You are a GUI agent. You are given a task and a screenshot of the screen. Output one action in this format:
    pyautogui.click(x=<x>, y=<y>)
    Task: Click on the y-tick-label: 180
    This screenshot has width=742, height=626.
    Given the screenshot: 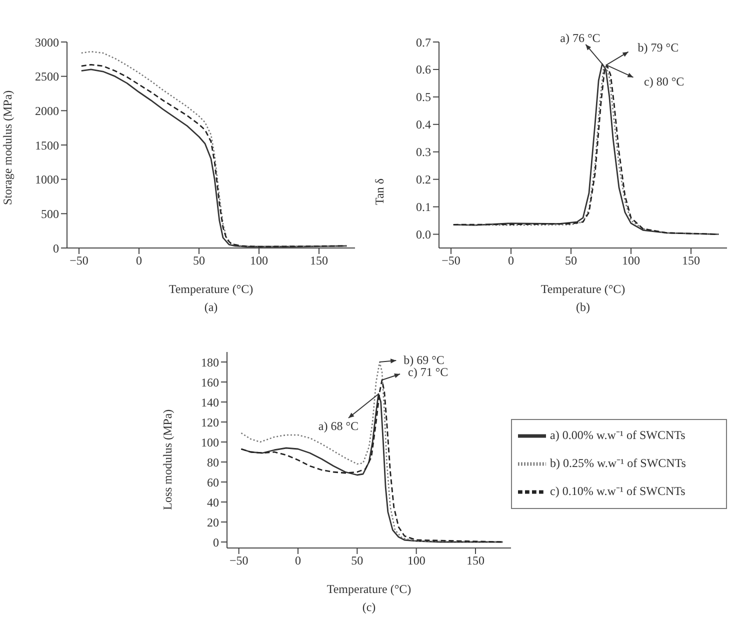 What is the action you would take?
    pyautogui.click(x=210, y=362)
    